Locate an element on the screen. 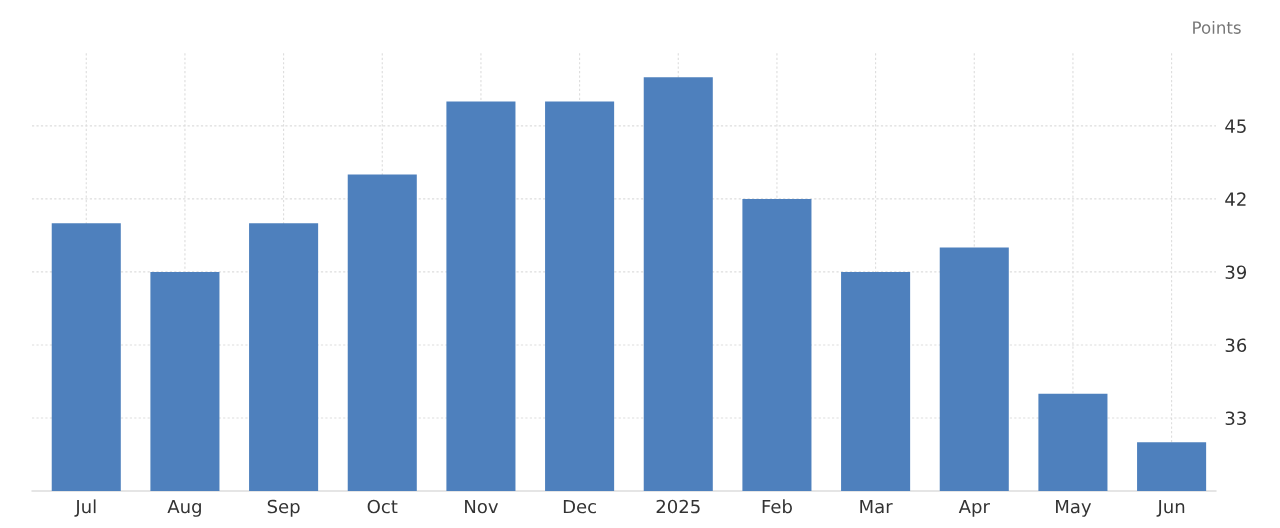  x-tick-label: Nov is located at coordinates (482, 506).